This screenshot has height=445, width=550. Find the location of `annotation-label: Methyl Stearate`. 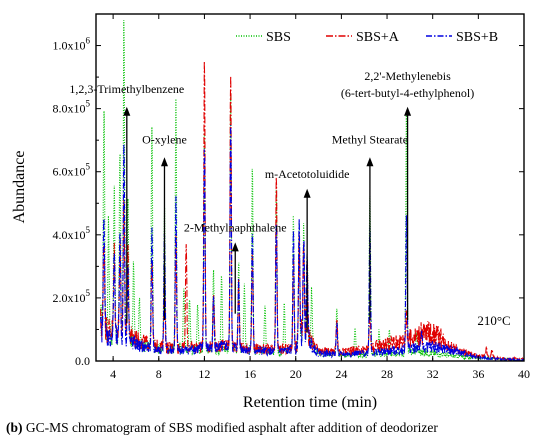

annotation-label: Methyl Stearate is located at coordinates (370, 139).